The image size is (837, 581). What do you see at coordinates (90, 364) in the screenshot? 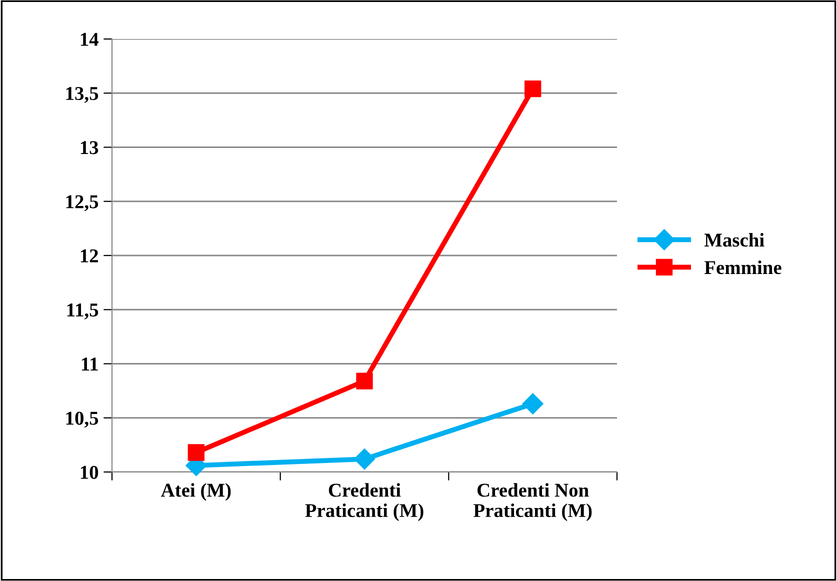
I see `y-tick-label: 11` at bounding box center [90, 364].